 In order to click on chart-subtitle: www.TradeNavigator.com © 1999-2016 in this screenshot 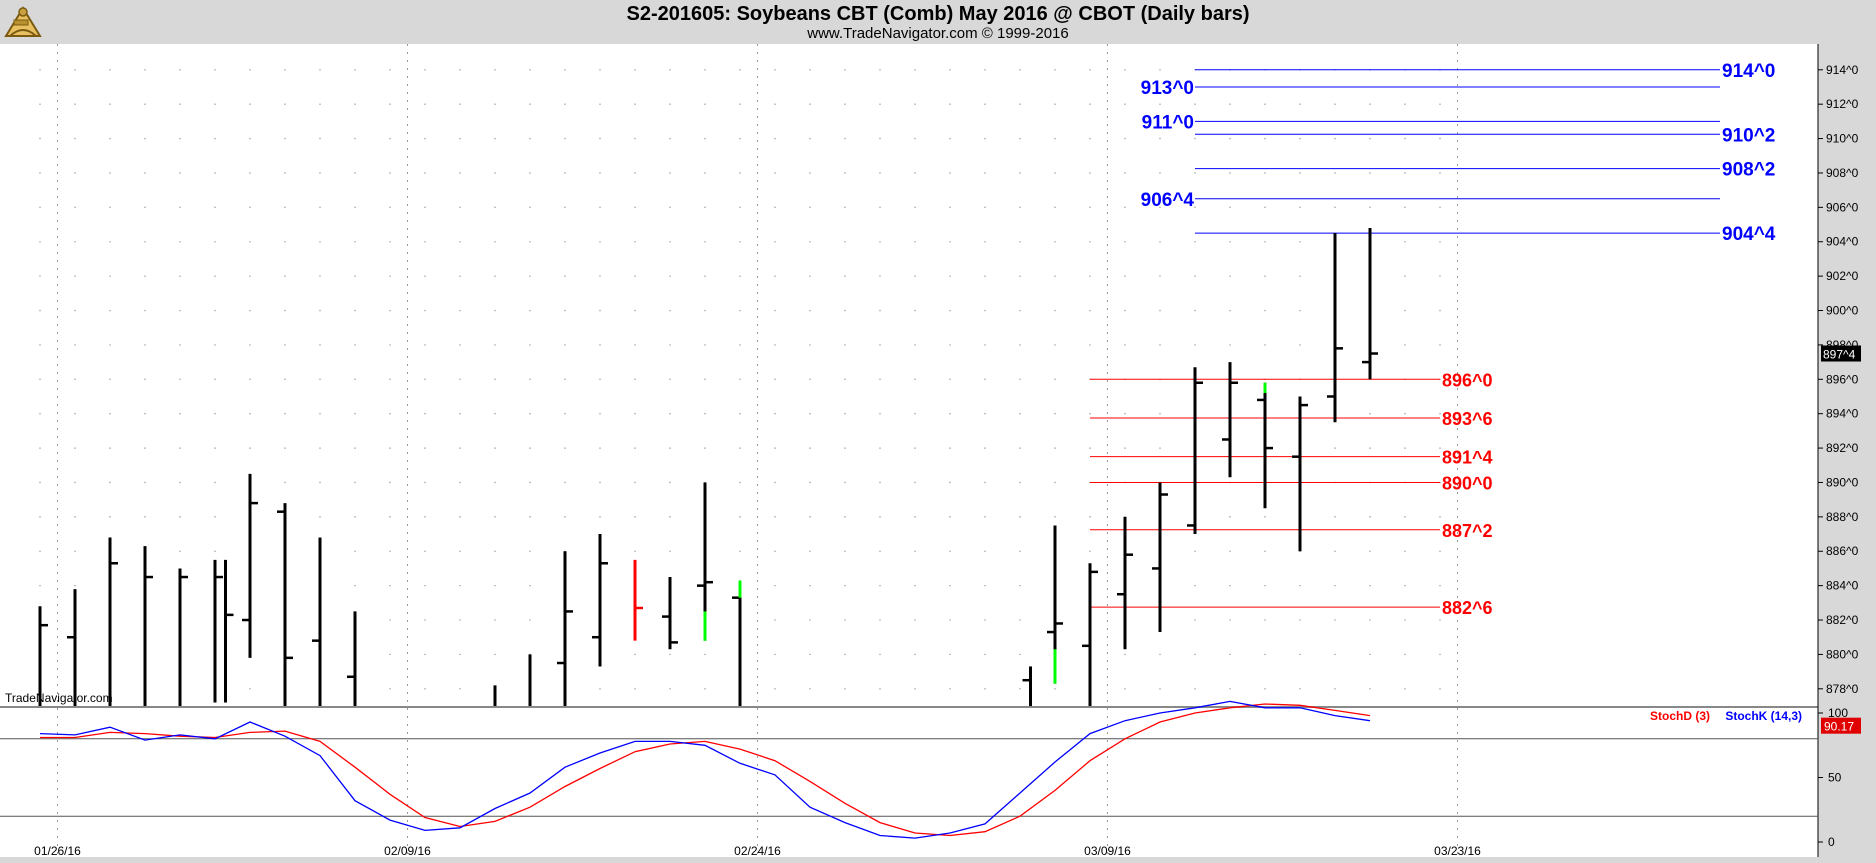, I will do `click(938, 33)`.